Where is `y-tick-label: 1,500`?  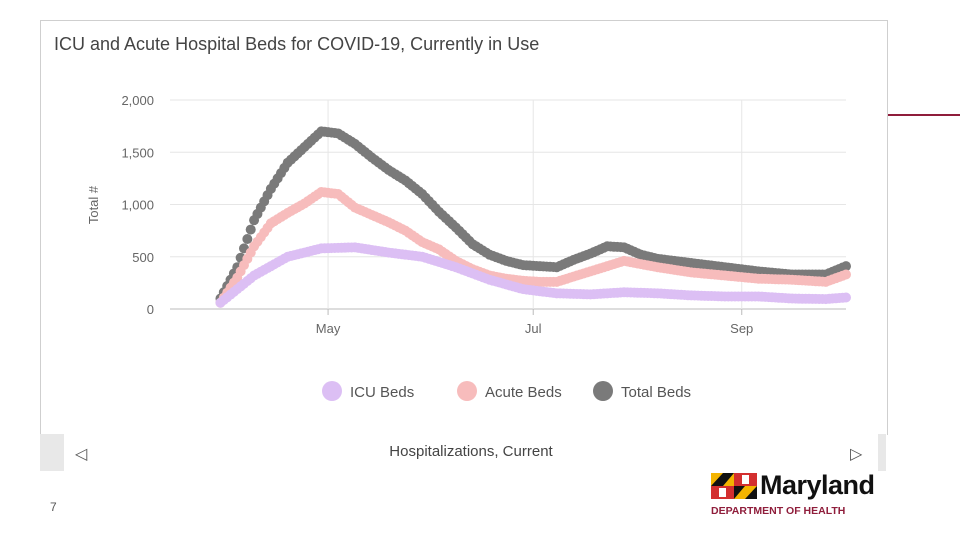
y-tick-label: 1,500 is located at coordinates (137, 152).